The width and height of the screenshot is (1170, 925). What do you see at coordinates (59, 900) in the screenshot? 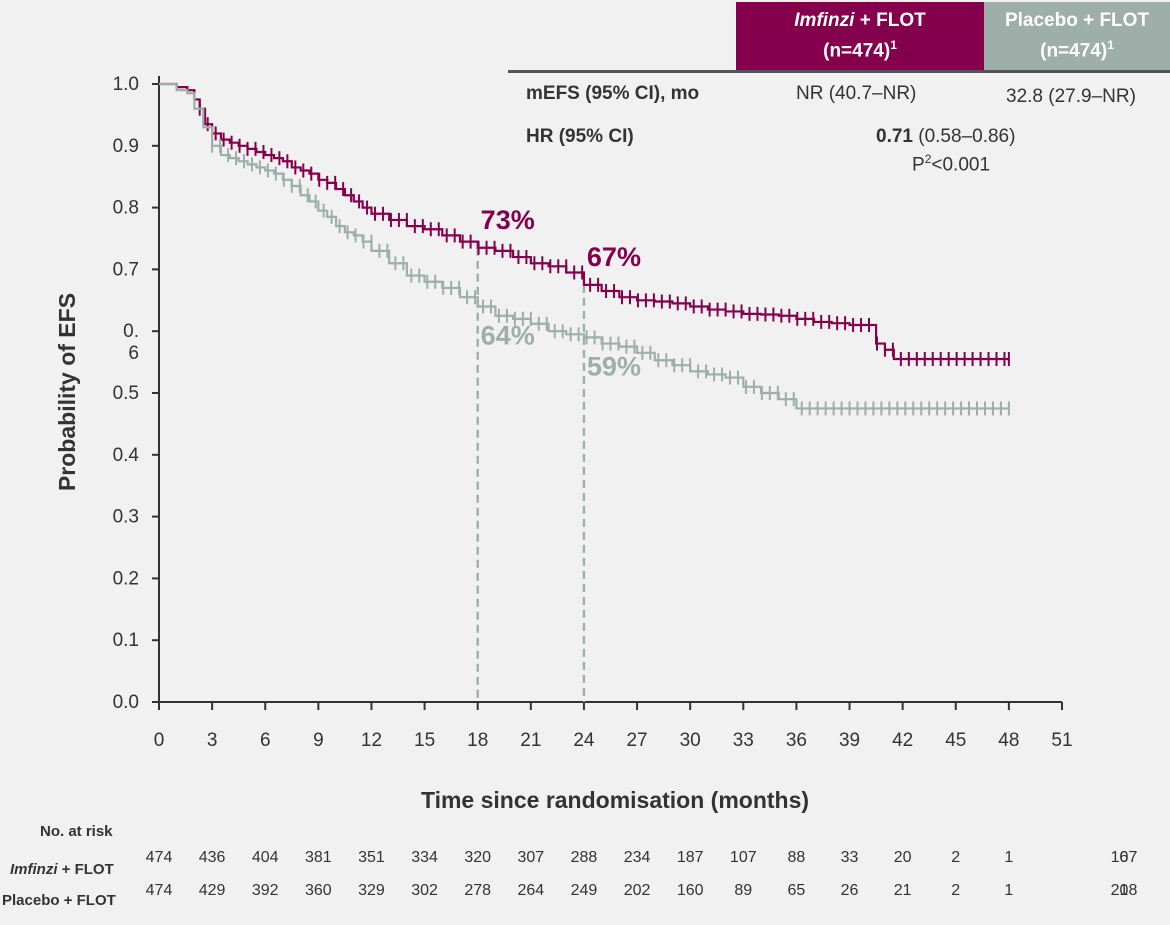
I see `risk-row-label-placebo: Placebo + FLOT` at bounding box center [59, 900].